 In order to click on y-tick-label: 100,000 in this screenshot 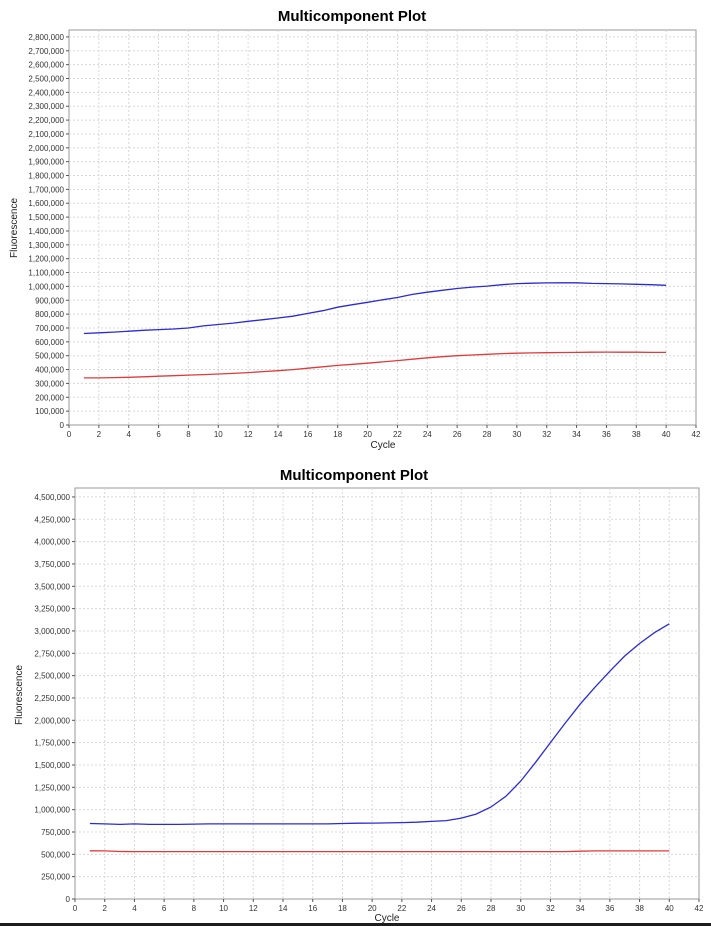, I will do `click(49, 411)`.